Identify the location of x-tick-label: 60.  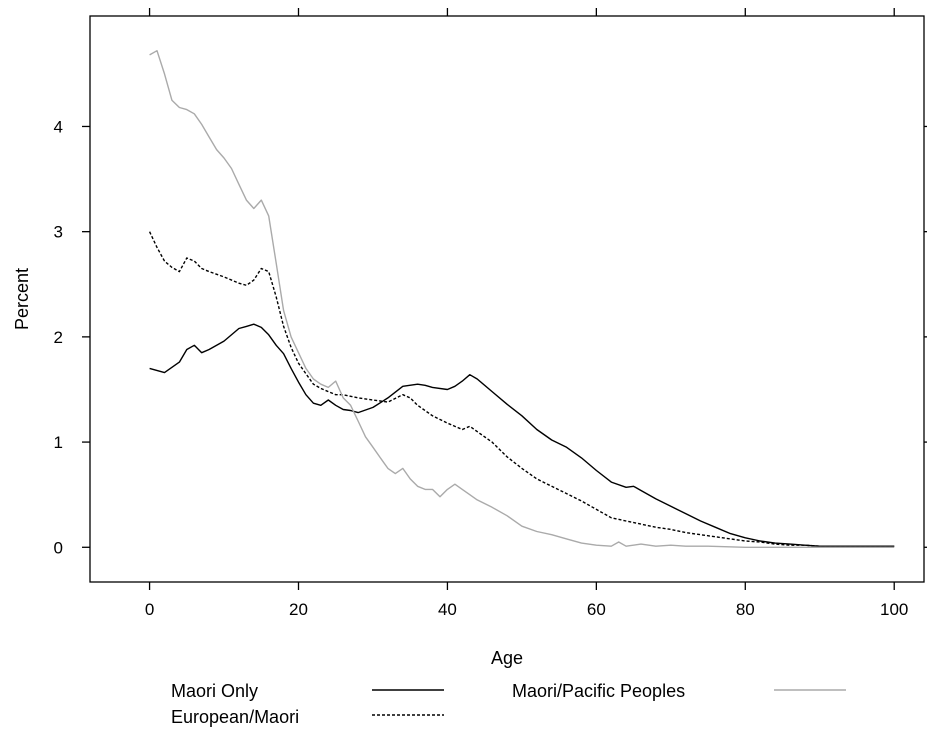
(596, 609).